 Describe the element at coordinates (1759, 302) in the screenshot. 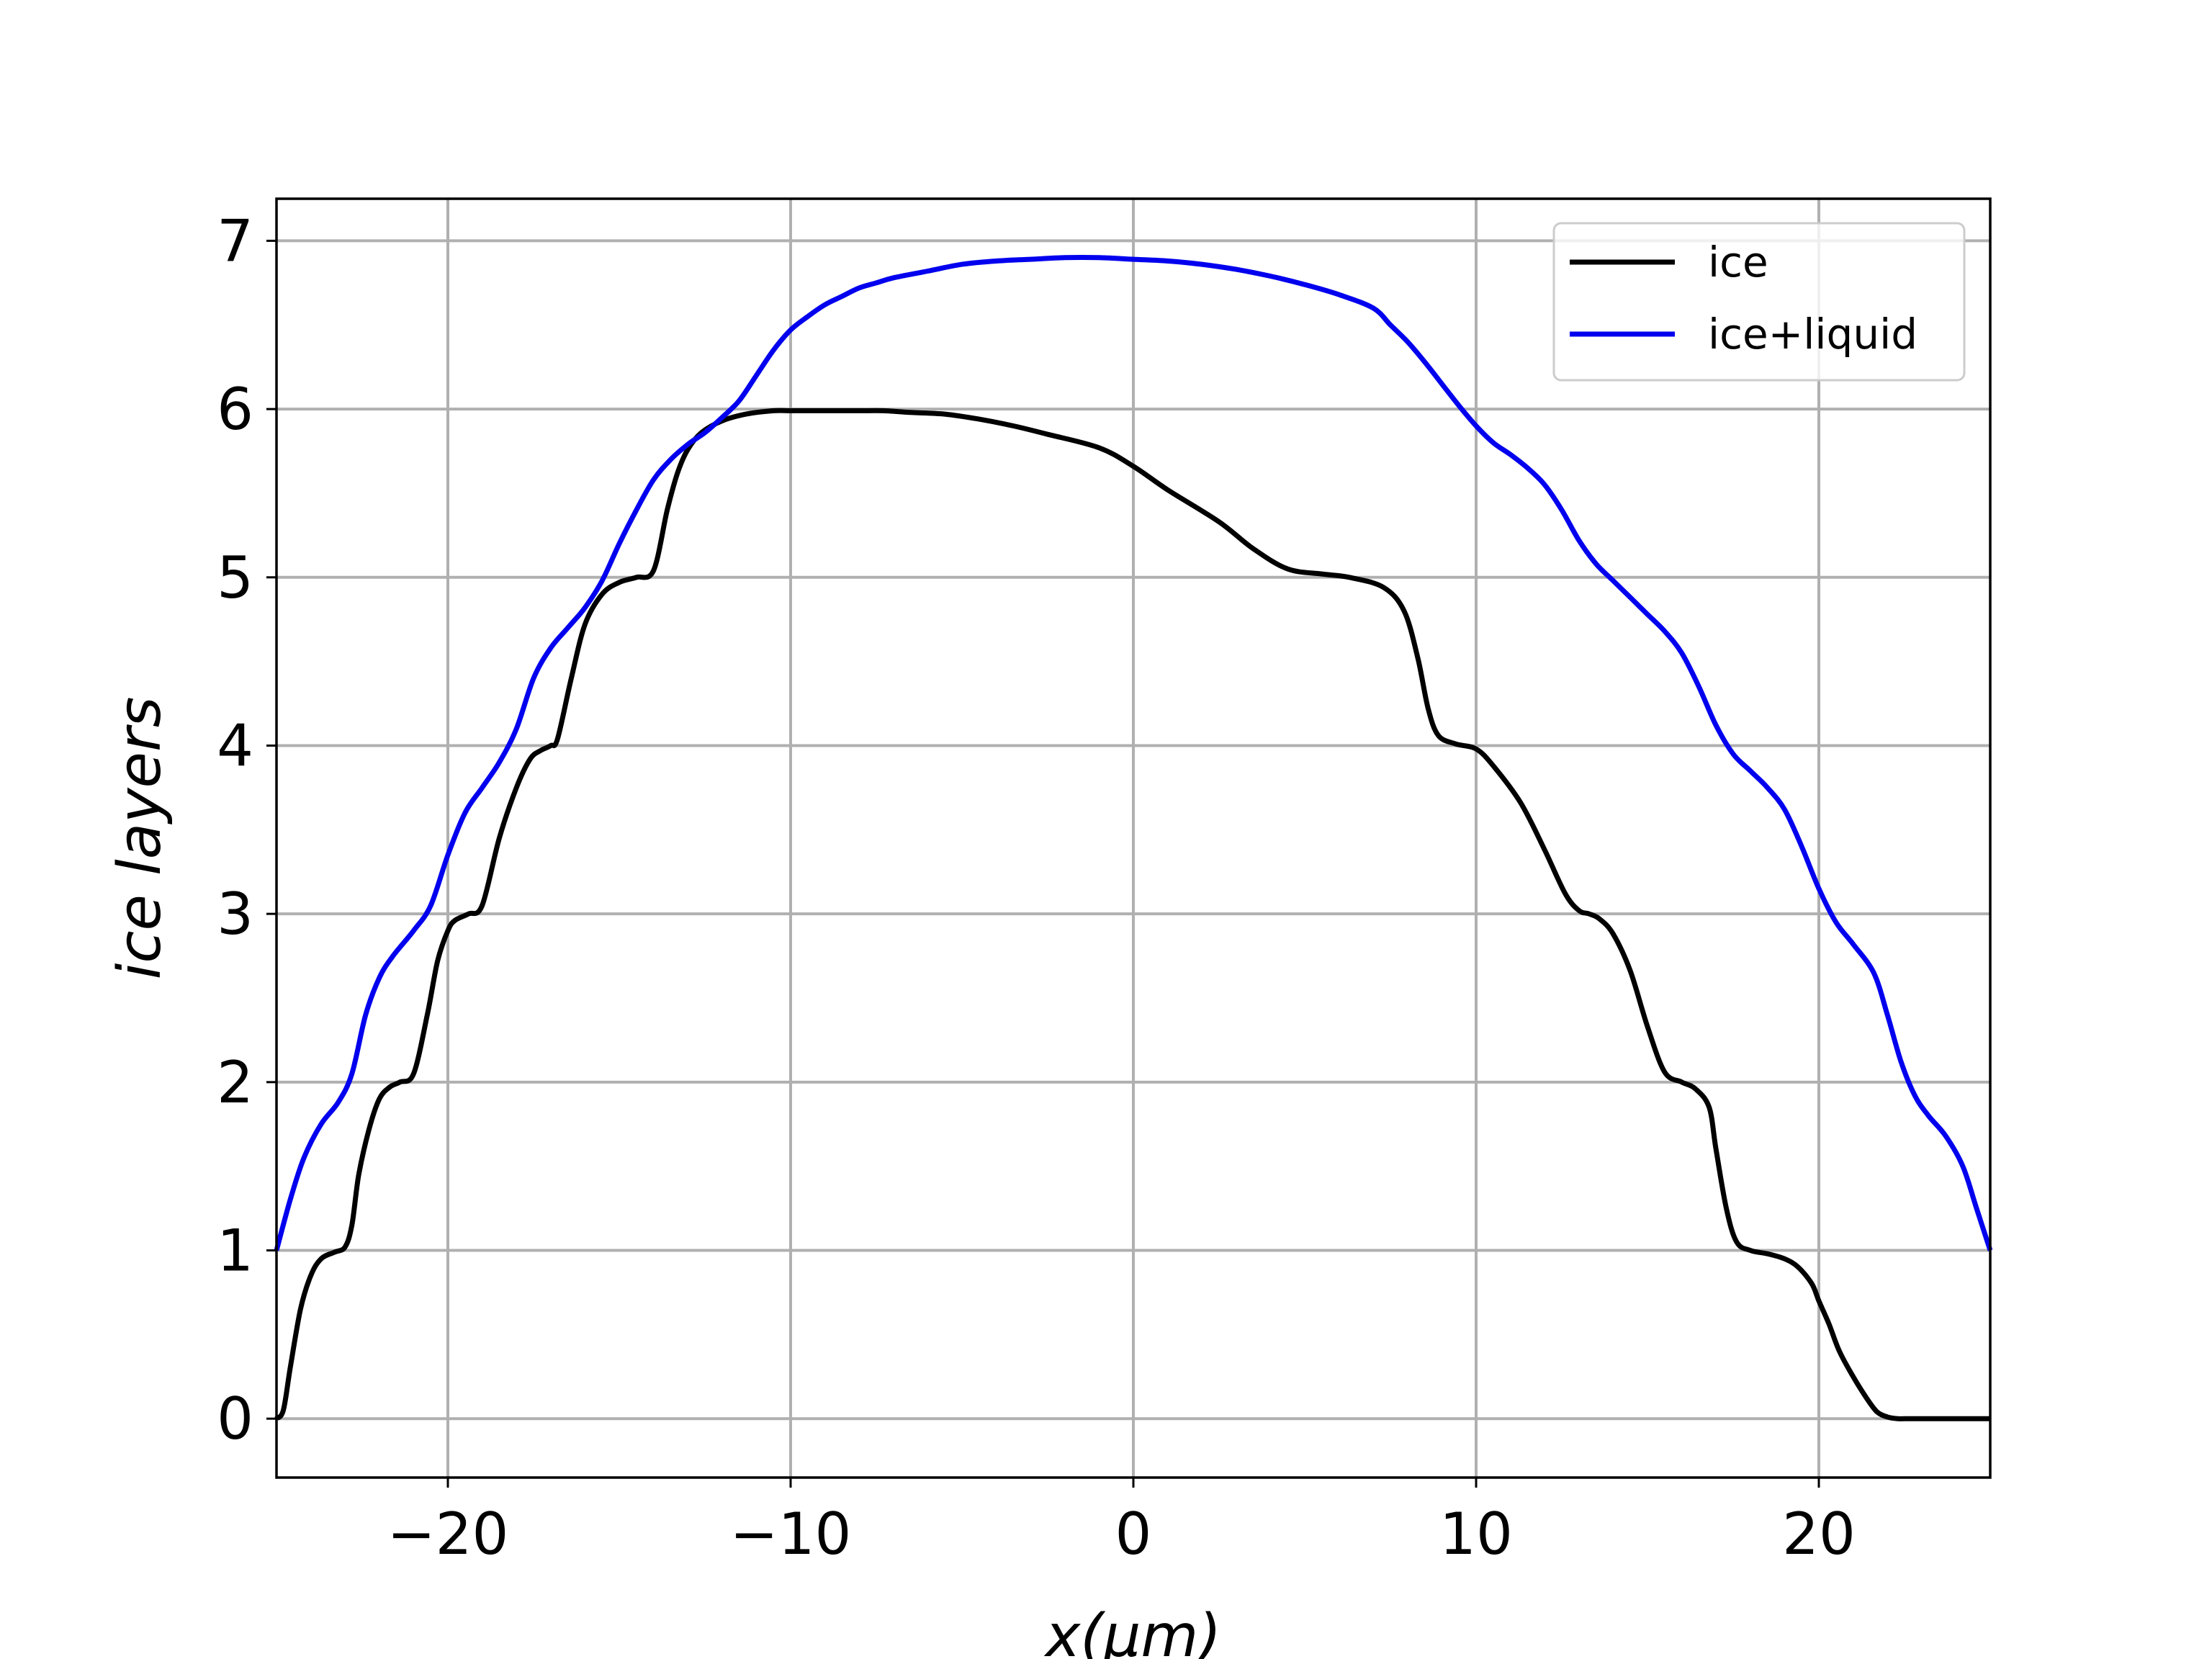

I see `legend: ice ice+liquid` at that location.